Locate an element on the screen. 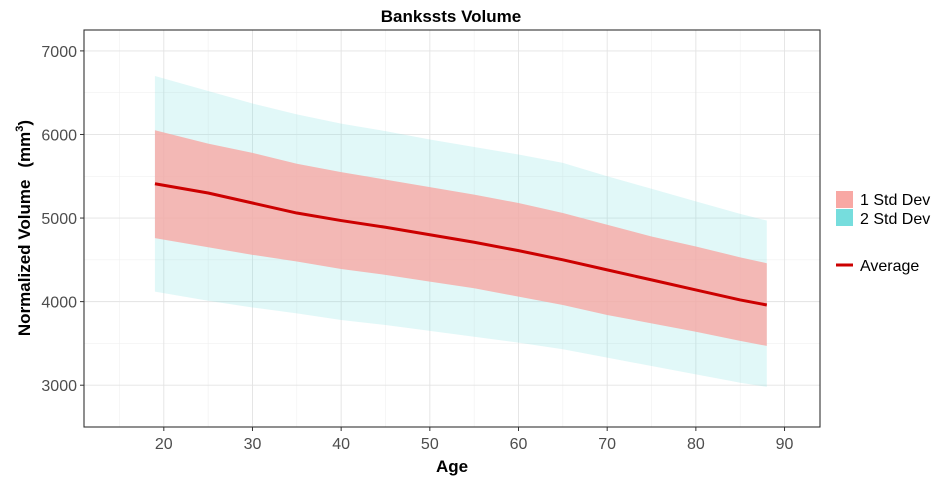 The height and width of the screenshot is (480, 950). x-tick-label: 30 is located at coordinates (253, 444).